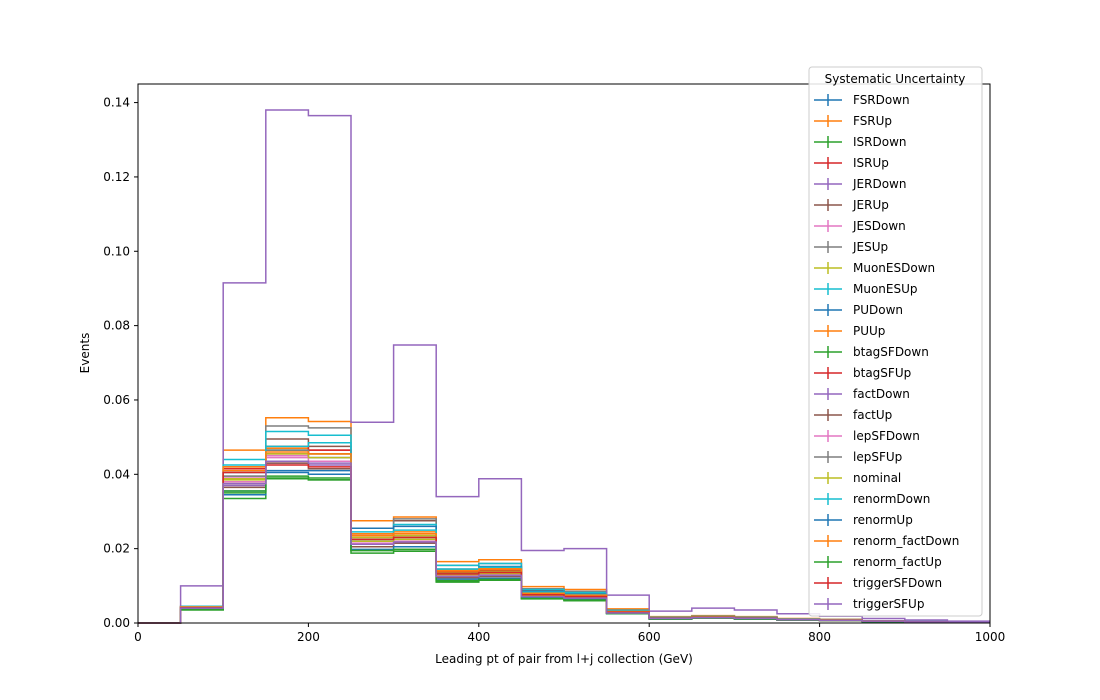  What do you see at coordinates (891, 352) in the screenshot?
I see `legend-label: btagSFDown` at bounding box center [891, 352].